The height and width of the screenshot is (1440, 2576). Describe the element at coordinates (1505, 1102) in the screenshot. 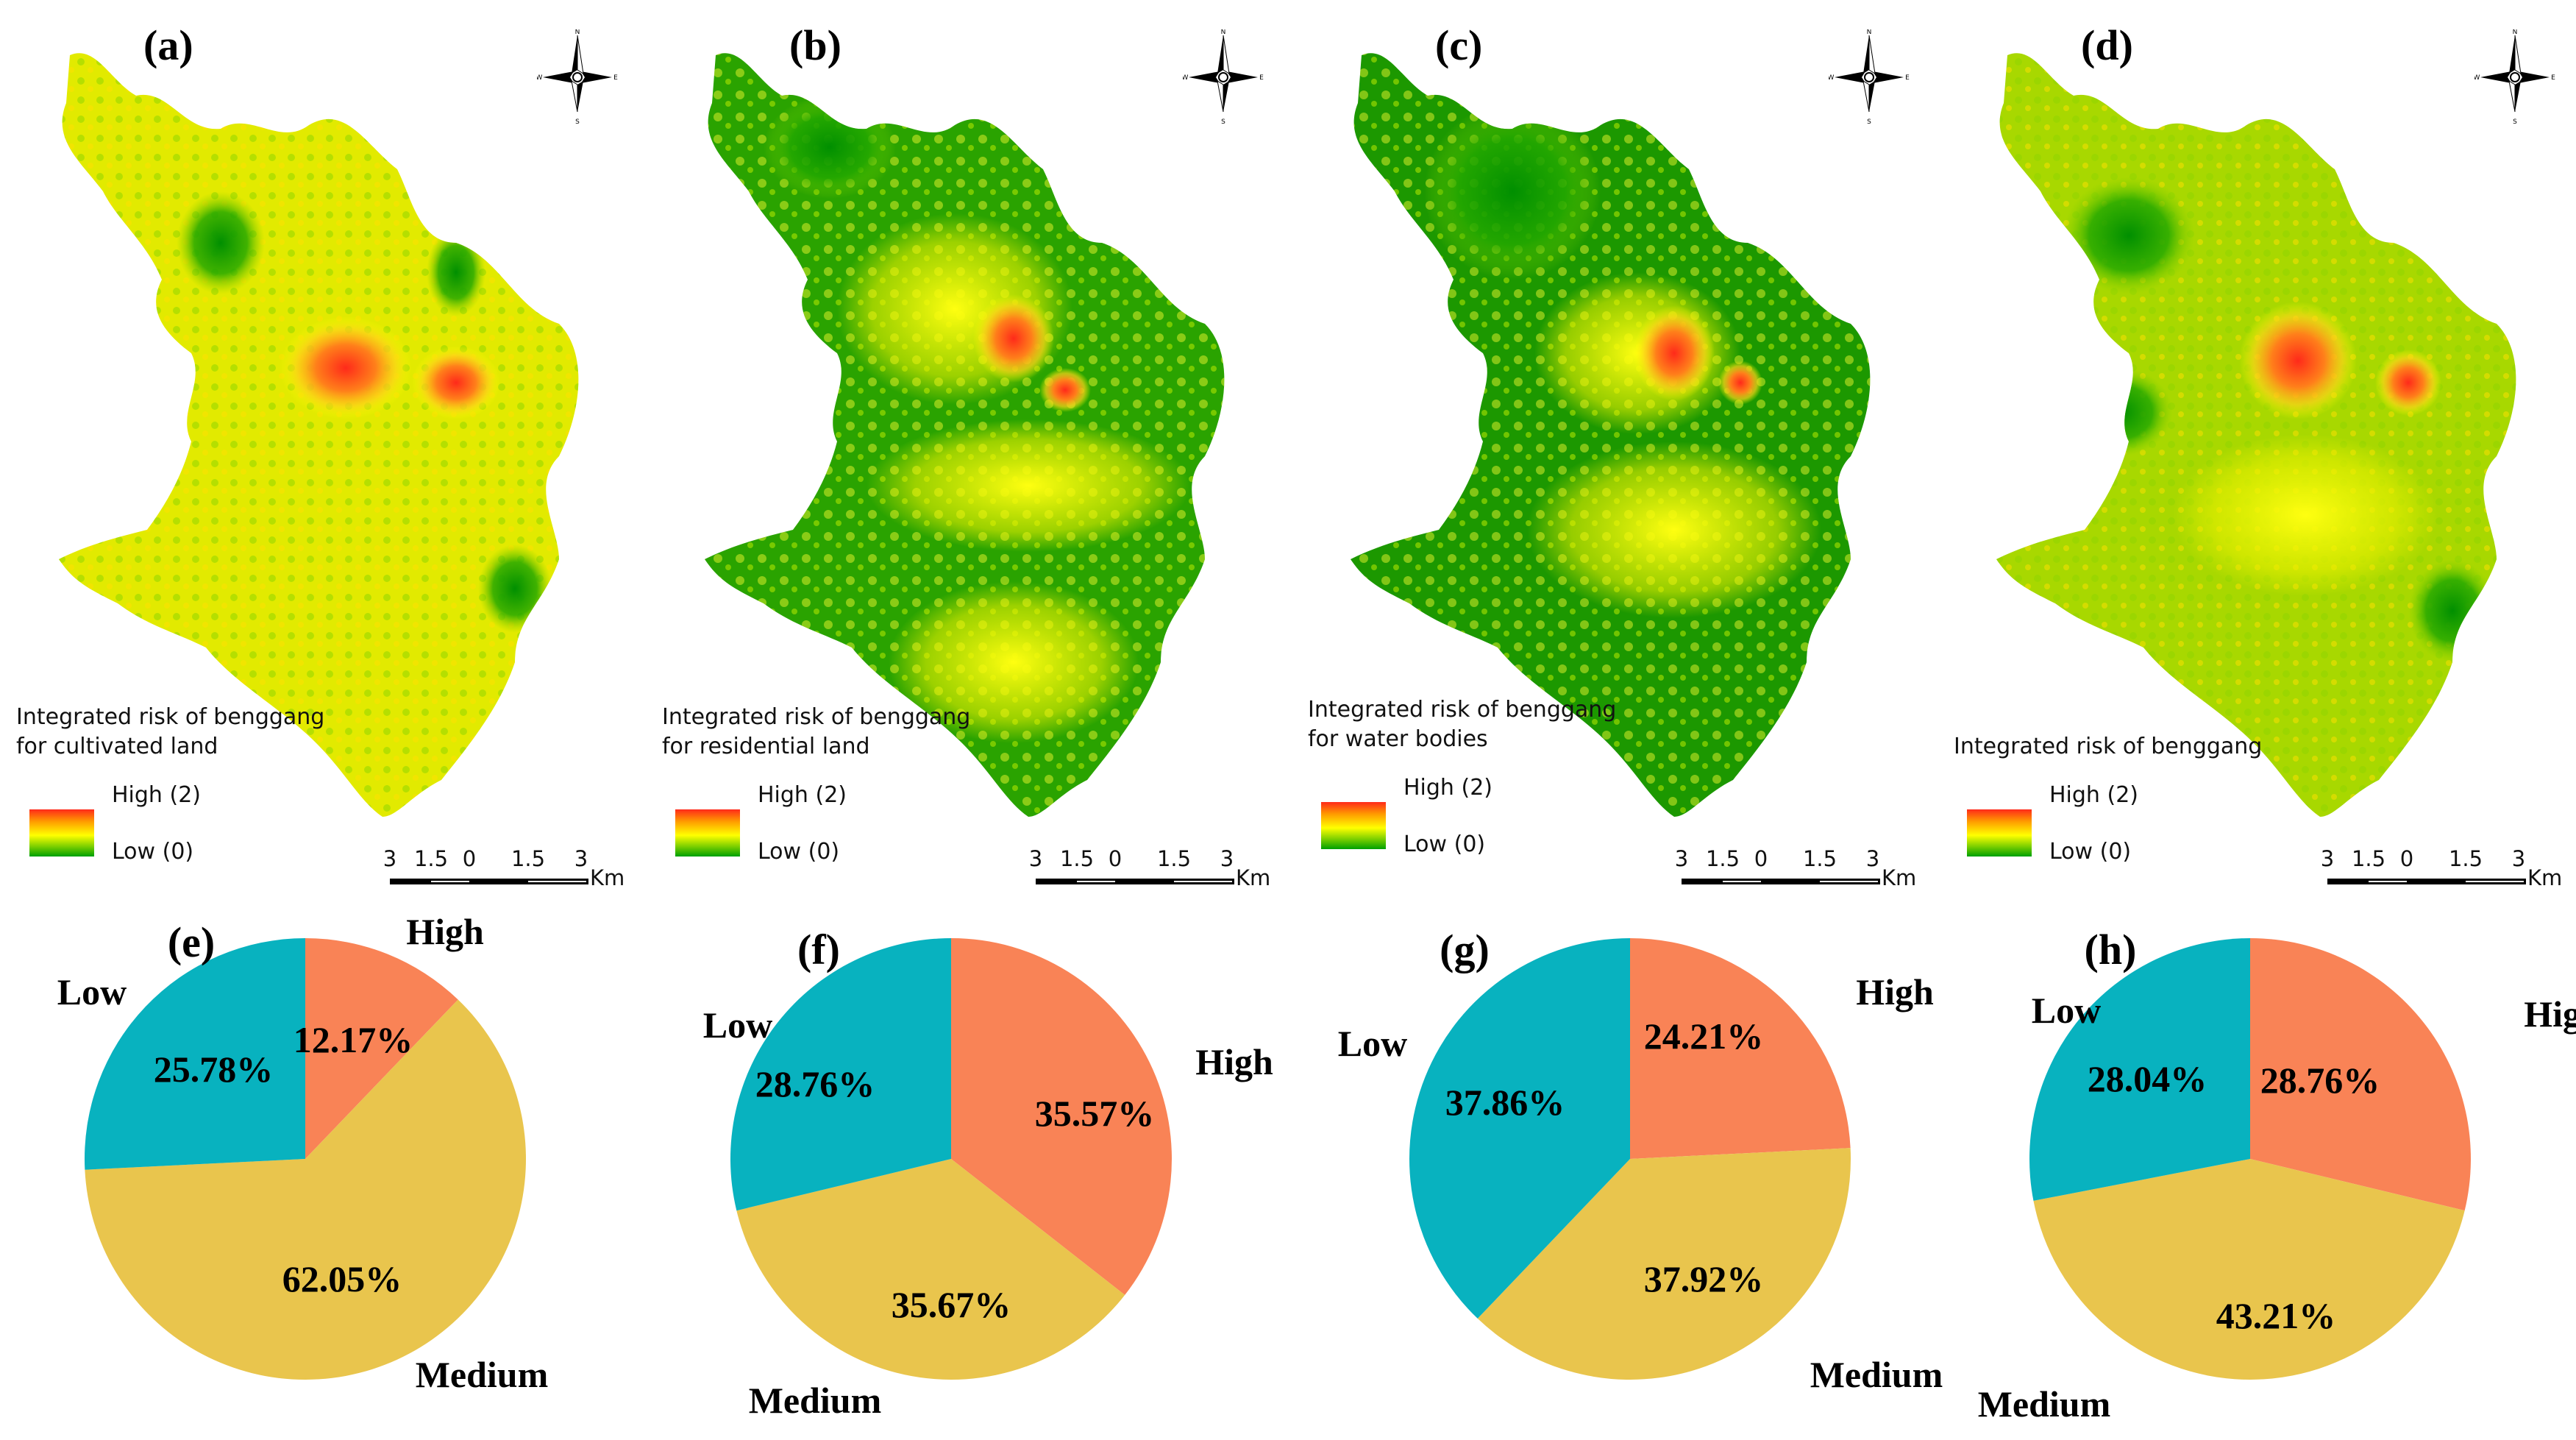

I see `slice-percent-label: 37.86%` at that location.